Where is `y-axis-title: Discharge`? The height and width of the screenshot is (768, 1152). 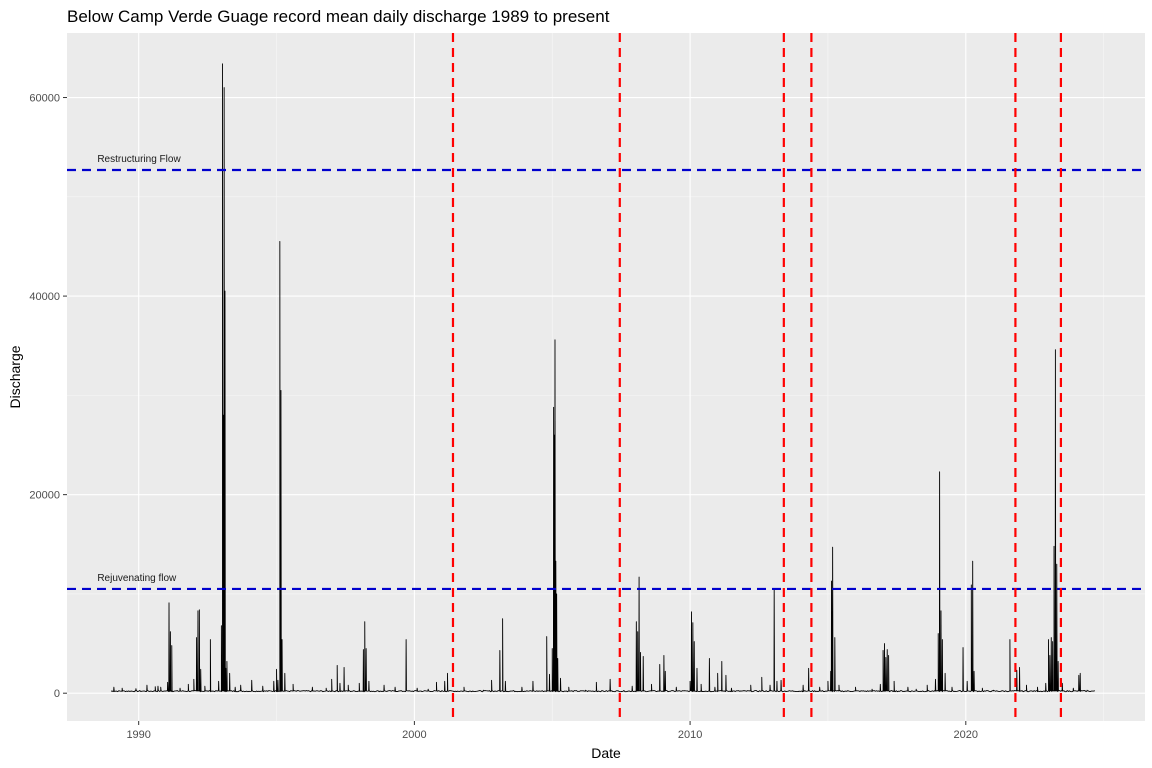 y-axis-title: Discharge is located at coordinates (15, 376).